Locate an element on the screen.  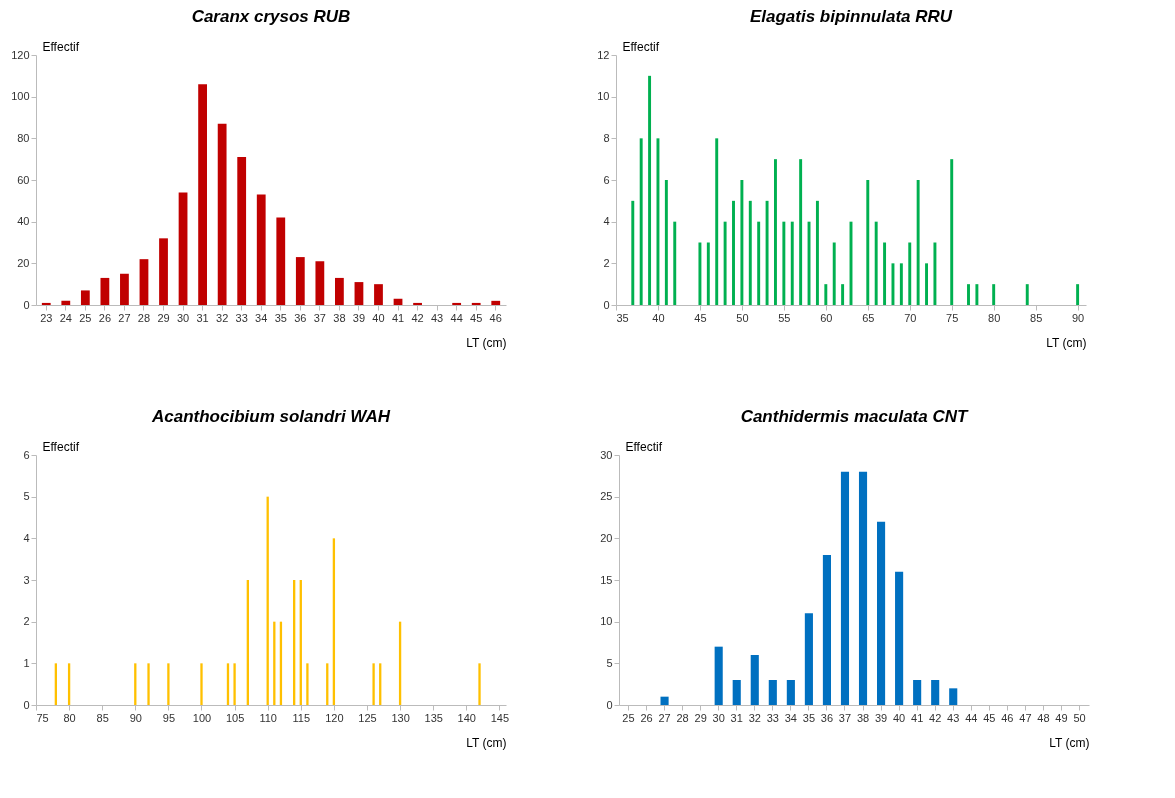
y-tick-label: 80 is located at coordinates (23, 137).